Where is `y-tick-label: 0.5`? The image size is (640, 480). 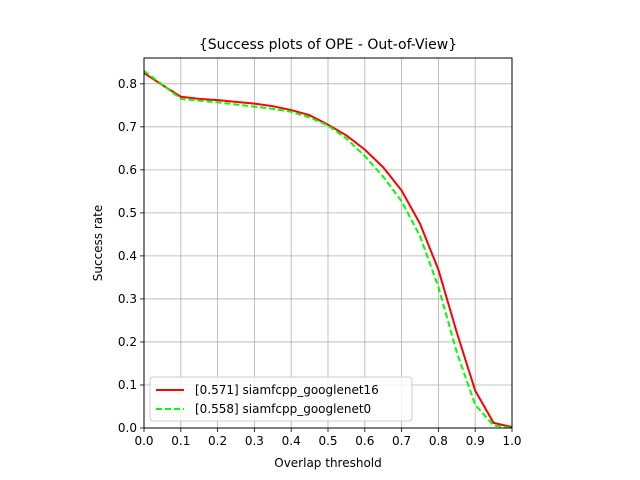 y-tick-label: 0.5 is located at coordinates (127, 213).